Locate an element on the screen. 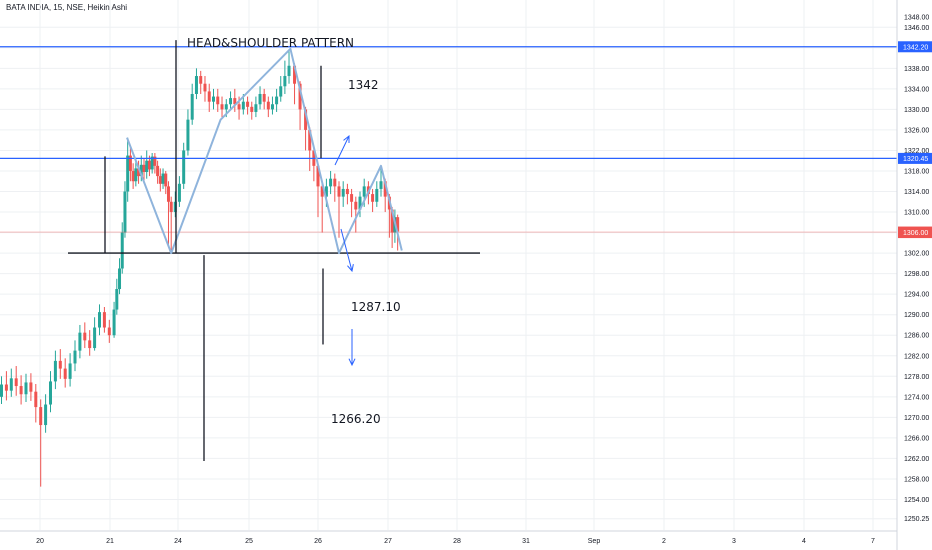 The height and width of the screenshot is (550, 932). time-tick-label: 2 is located at coordinates (664, 541).